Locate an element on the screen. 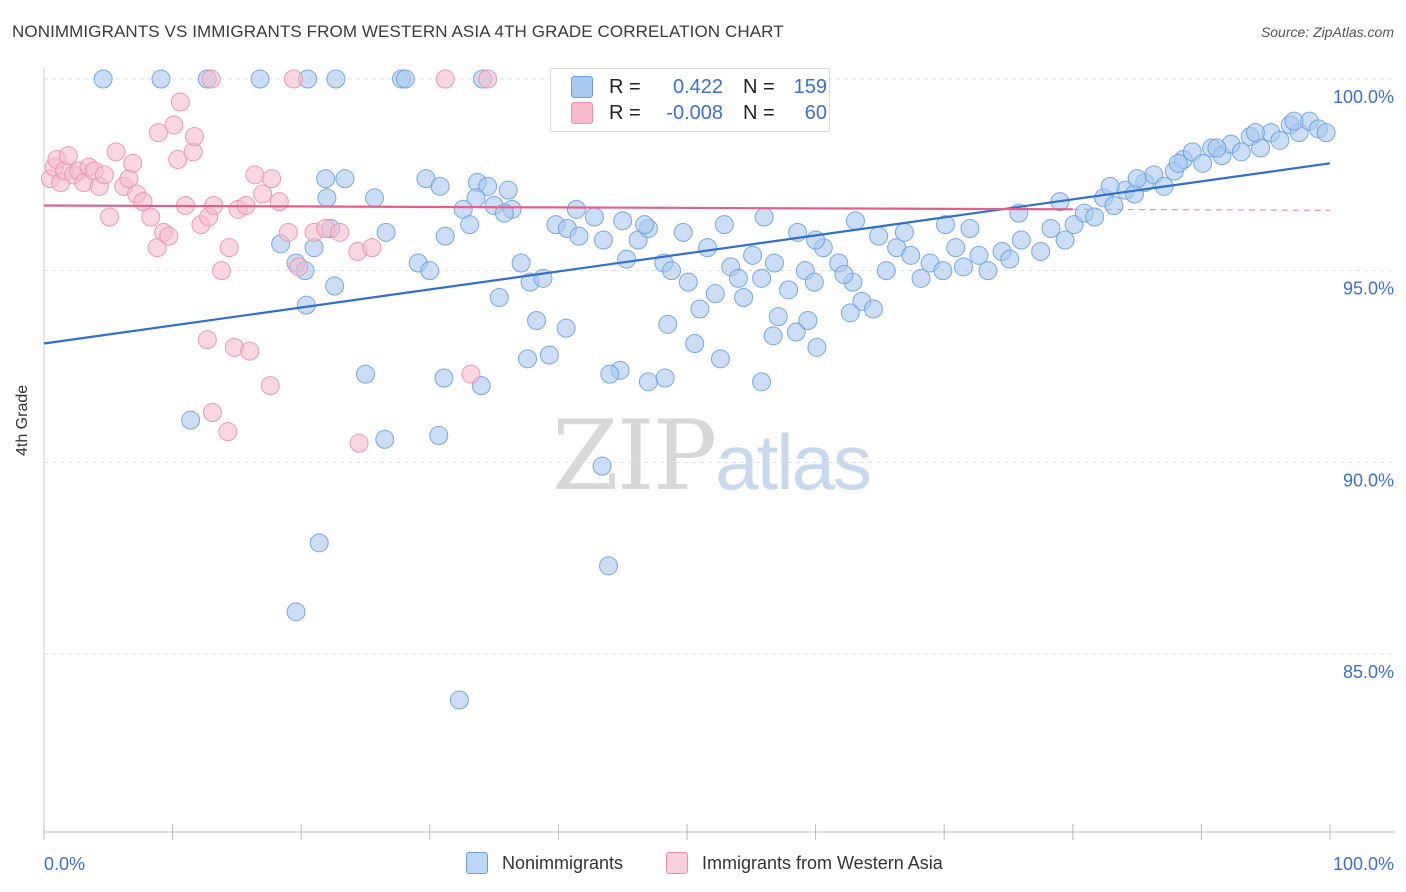 The width and height of the screenshot is (1406, 892). series-legend-immigrants: Immigrants from Western Asia is located at coordinates (804, 863).